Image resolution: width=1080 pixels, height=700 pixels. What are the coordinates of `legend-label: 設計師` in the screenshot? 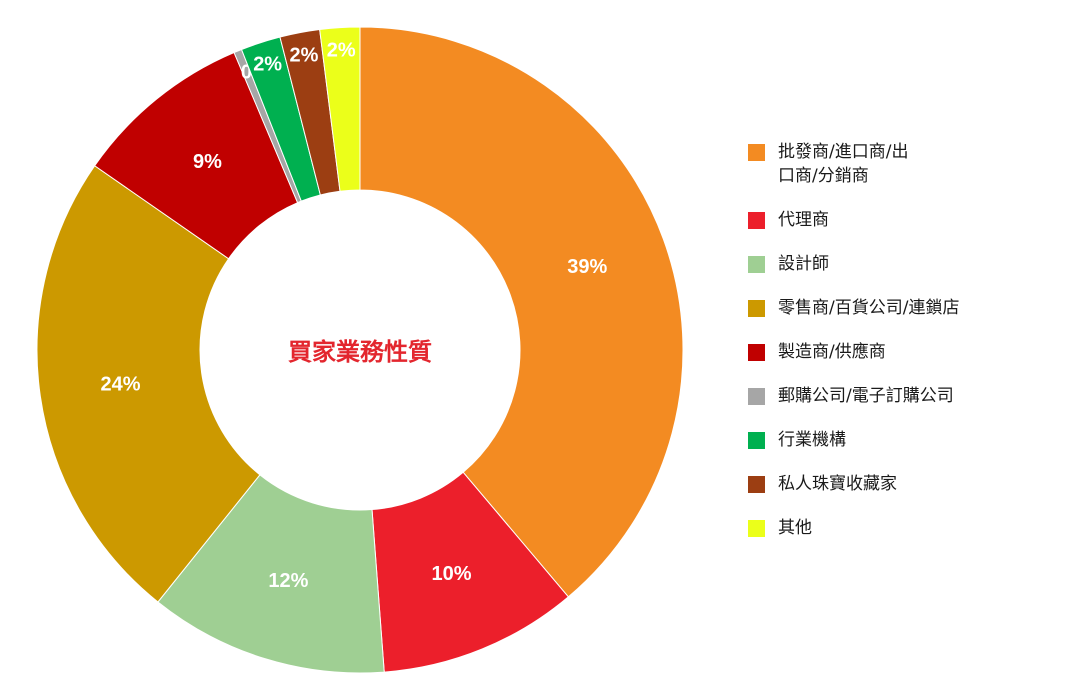 It's located at (803, 264).